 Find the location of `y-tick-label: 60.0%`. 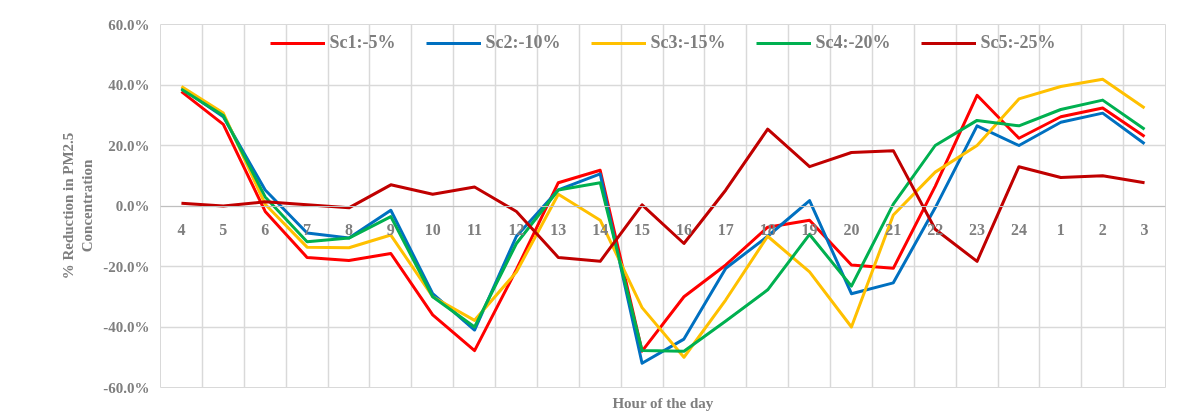

y-tick-label: 60.0% is located at coordinates (129, 24).